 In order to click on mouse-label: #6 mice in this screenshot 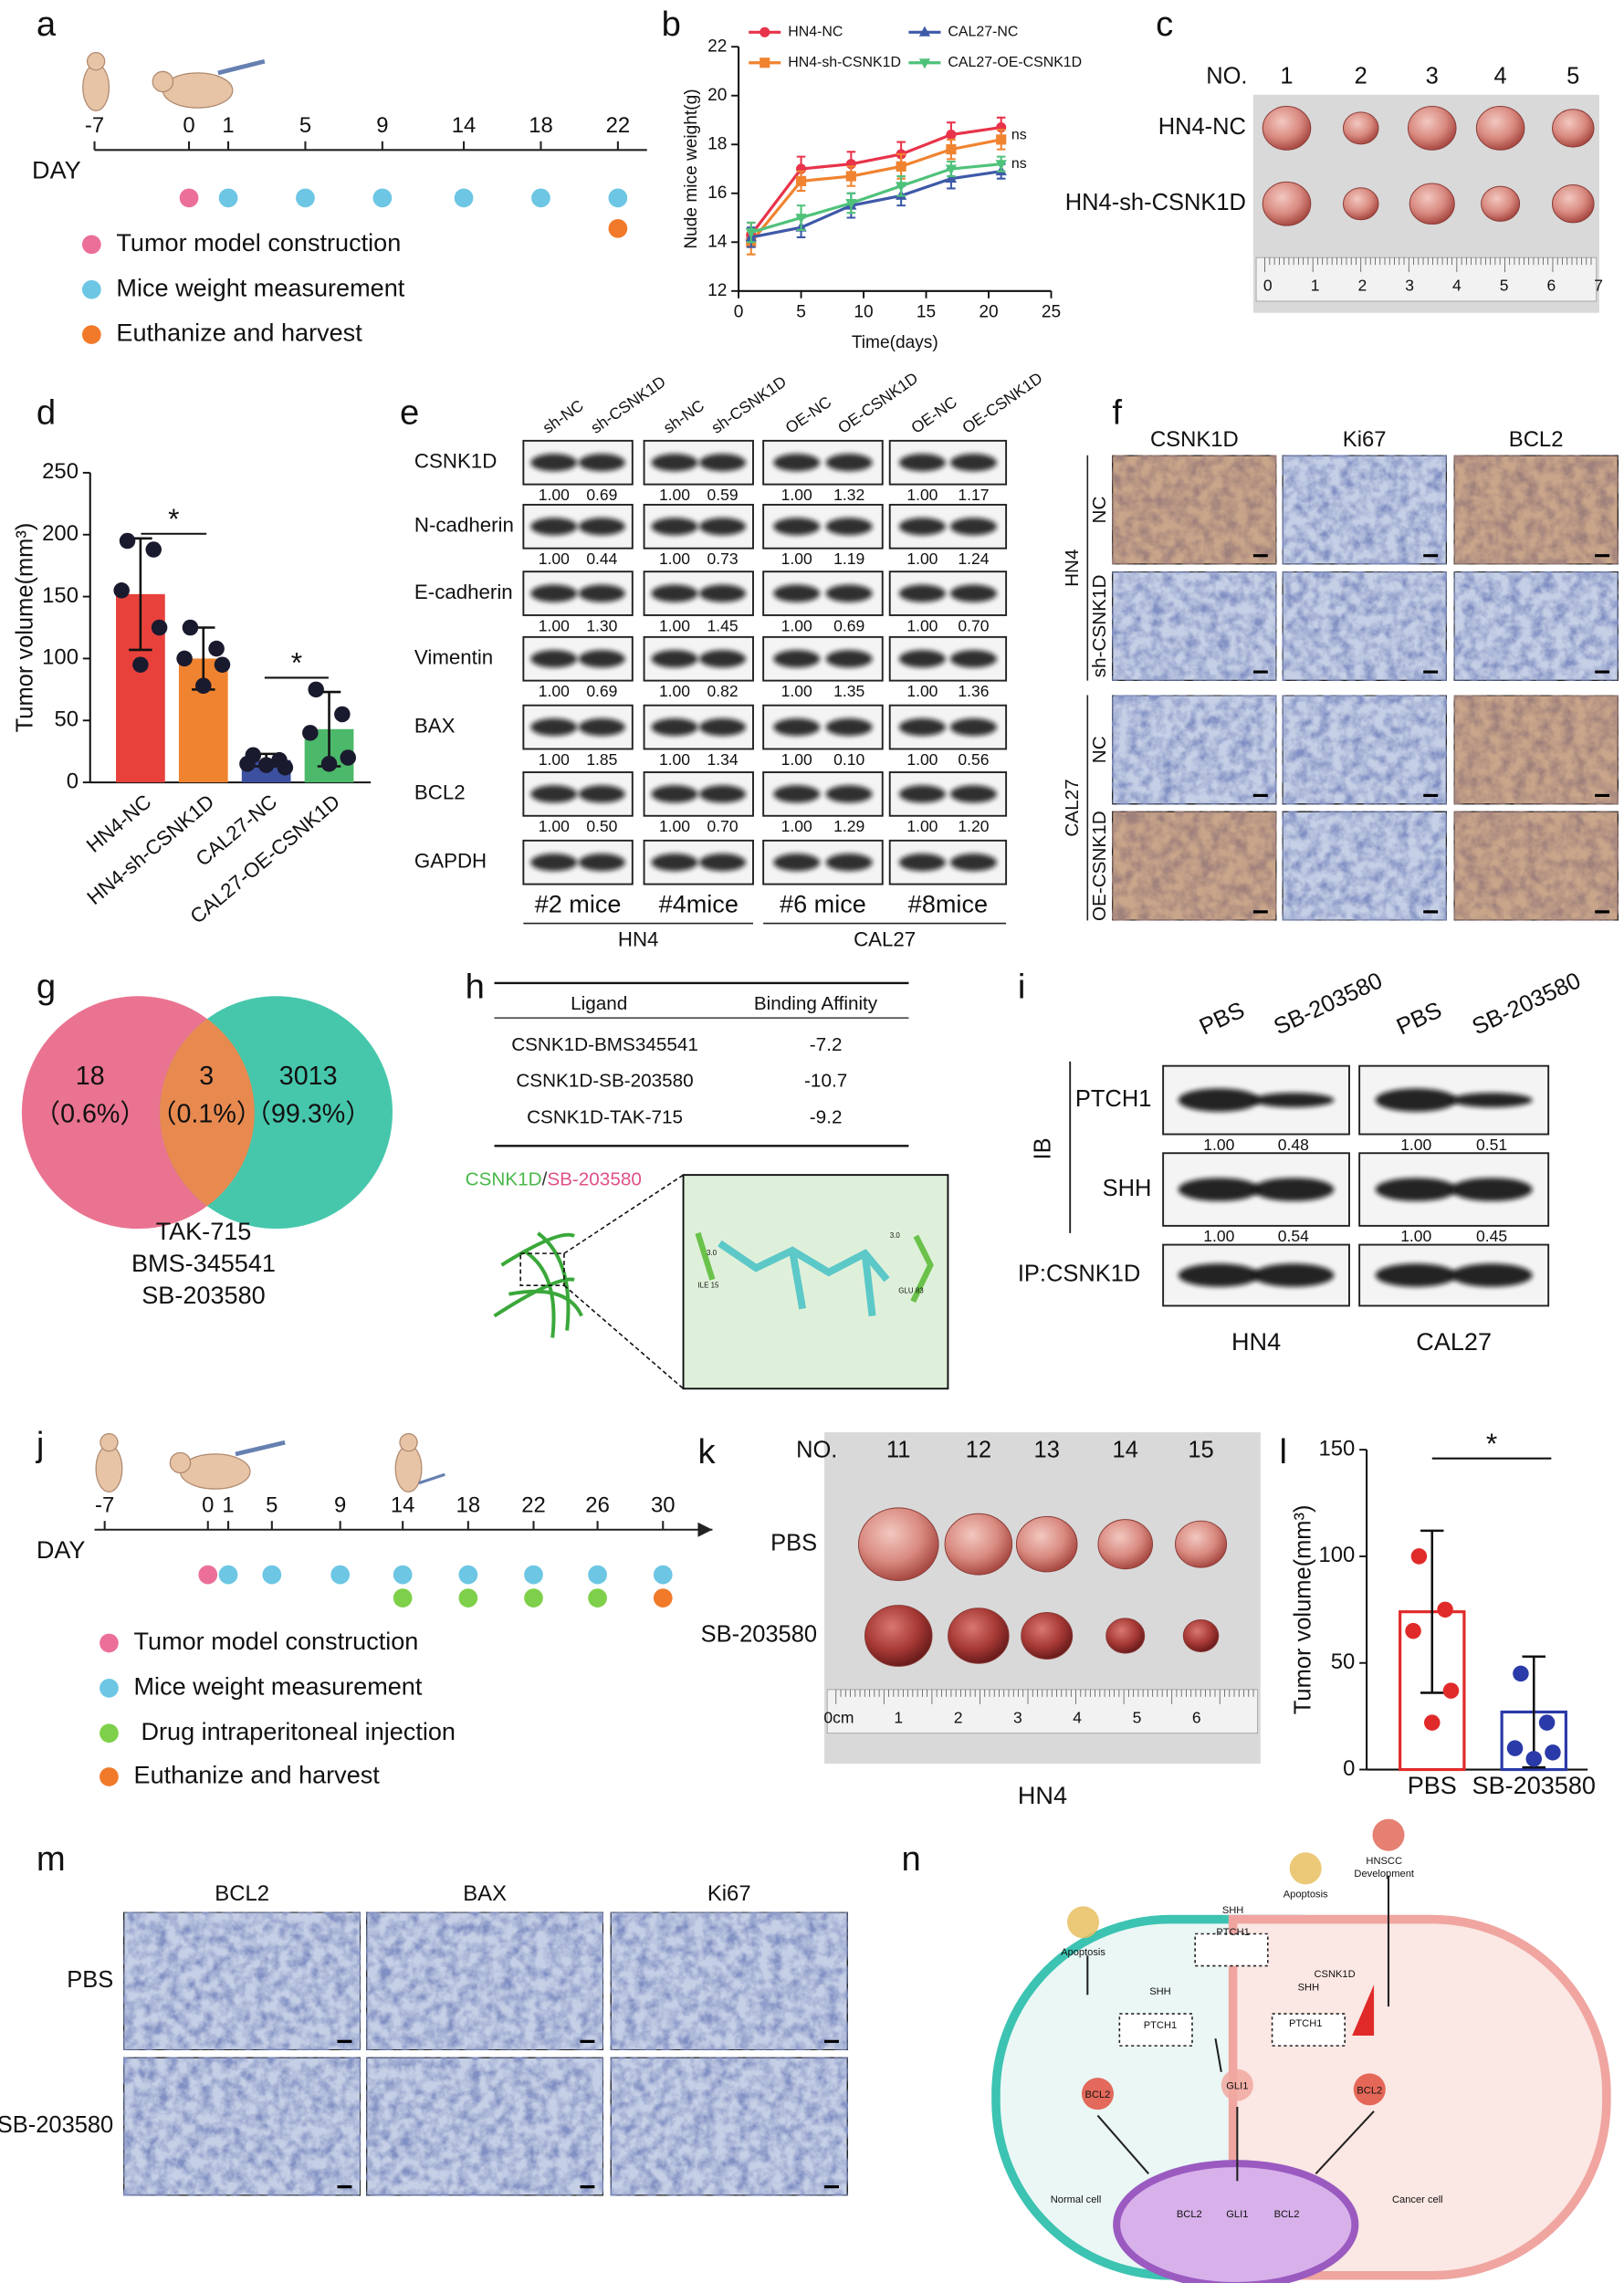, I will do `click(823, 904)`.